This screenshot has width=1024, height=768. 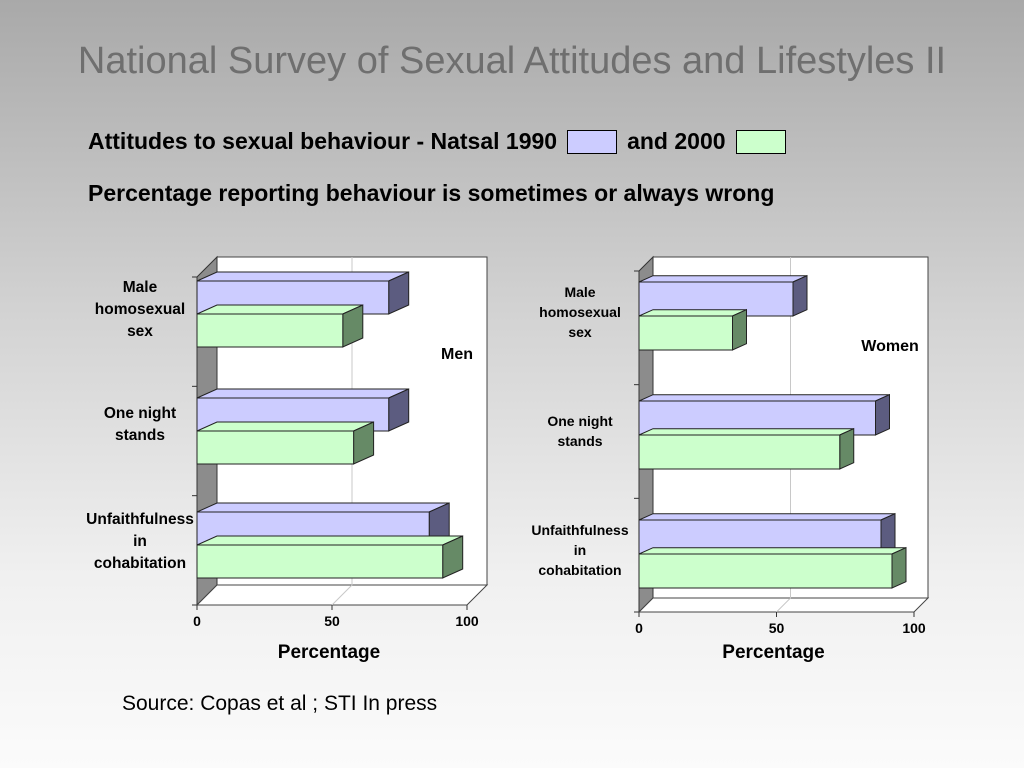 I want to click on legend-swatch-1990, so click(x=592, y=141).